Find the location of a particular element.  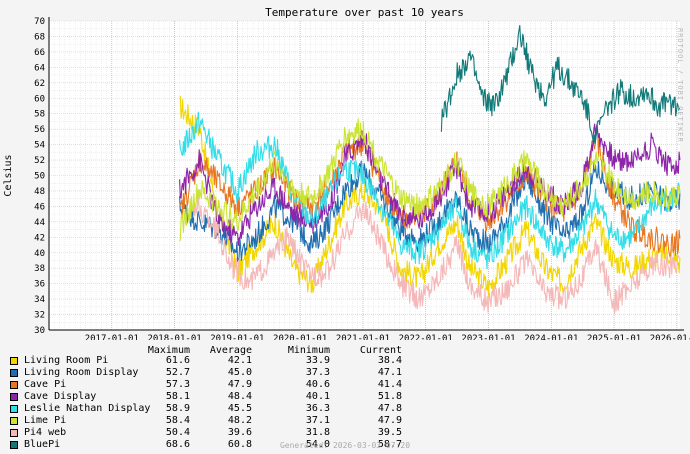

legend-value-max: 58.4 is located at coordinates (177, 420).